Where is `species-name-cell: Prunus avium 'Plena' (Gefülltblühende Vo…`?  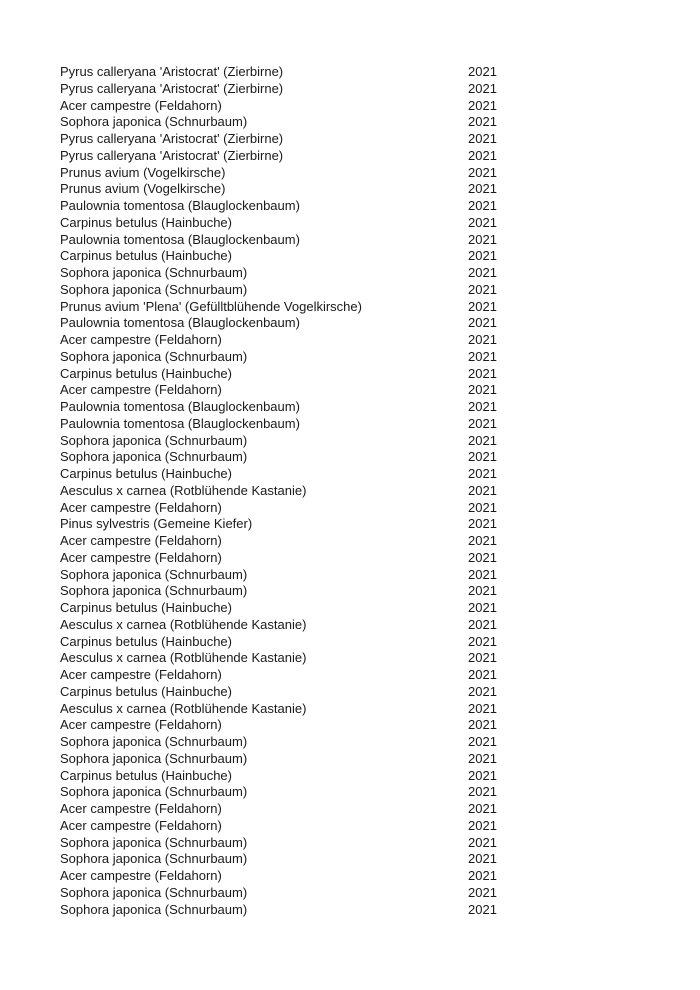
species-name-cell: Prunus avium 'Plena' (Gefülltblühende Vo… is located at coordinates (211, 306).